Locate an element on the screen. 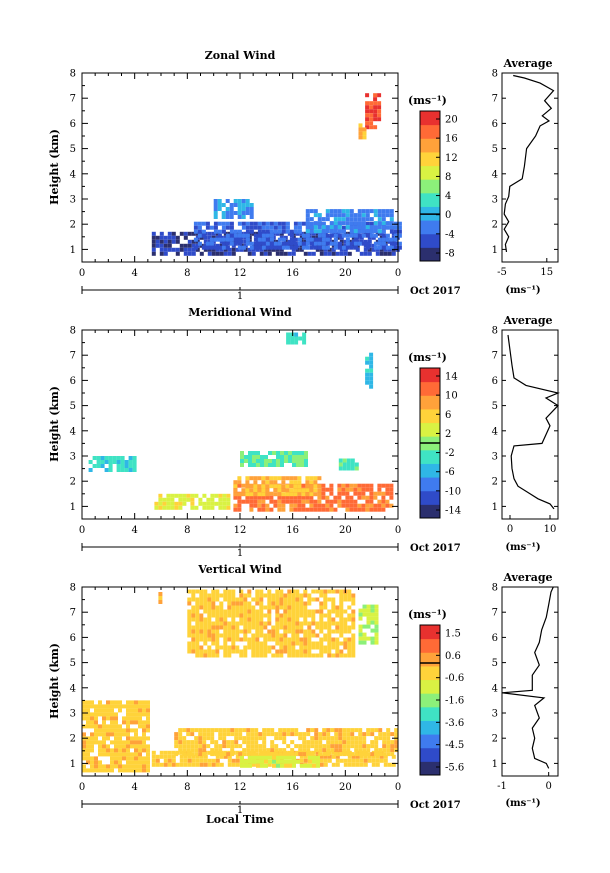  y-tick-label: 4 is located at coordinates (73, 174).